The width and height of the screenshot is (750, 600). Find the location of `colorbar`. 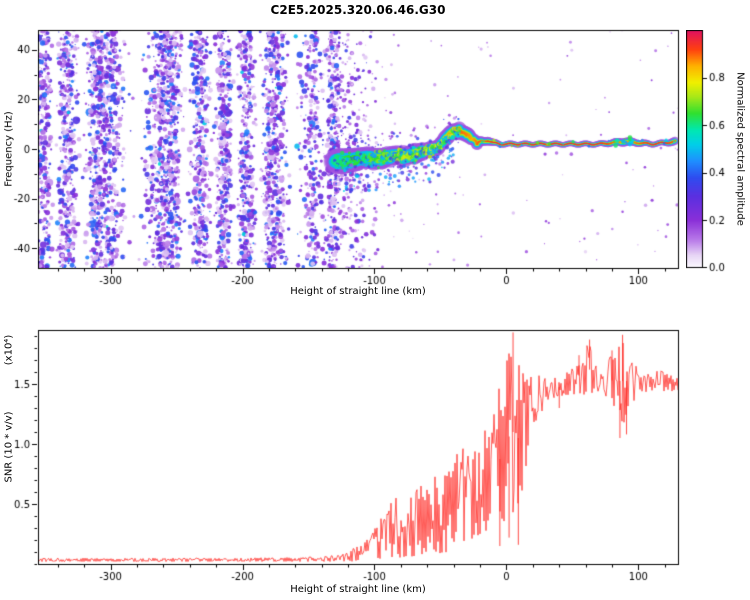

colorbar is located at coordinates (711, 152).